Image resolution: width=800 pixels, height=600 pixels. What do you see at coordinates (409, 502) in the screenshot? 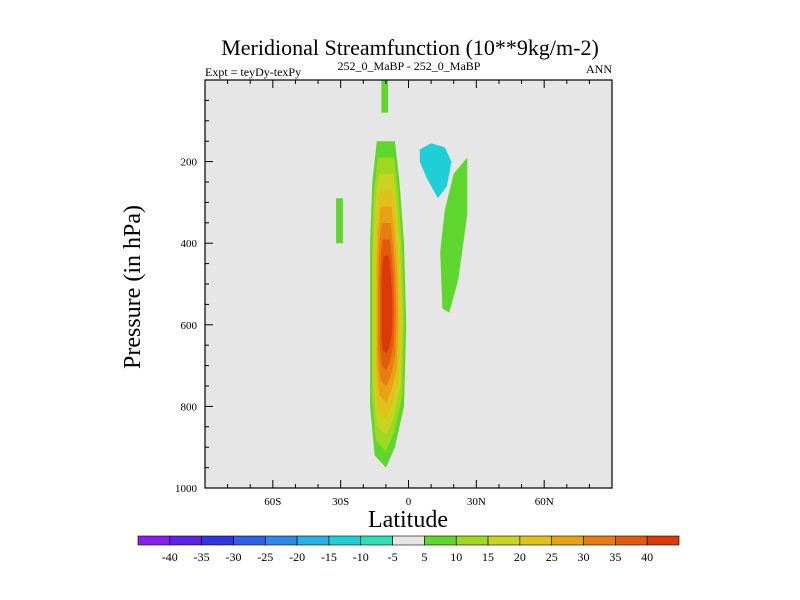
I see `x-tick-label: 0` at bounding box center [409, 502].